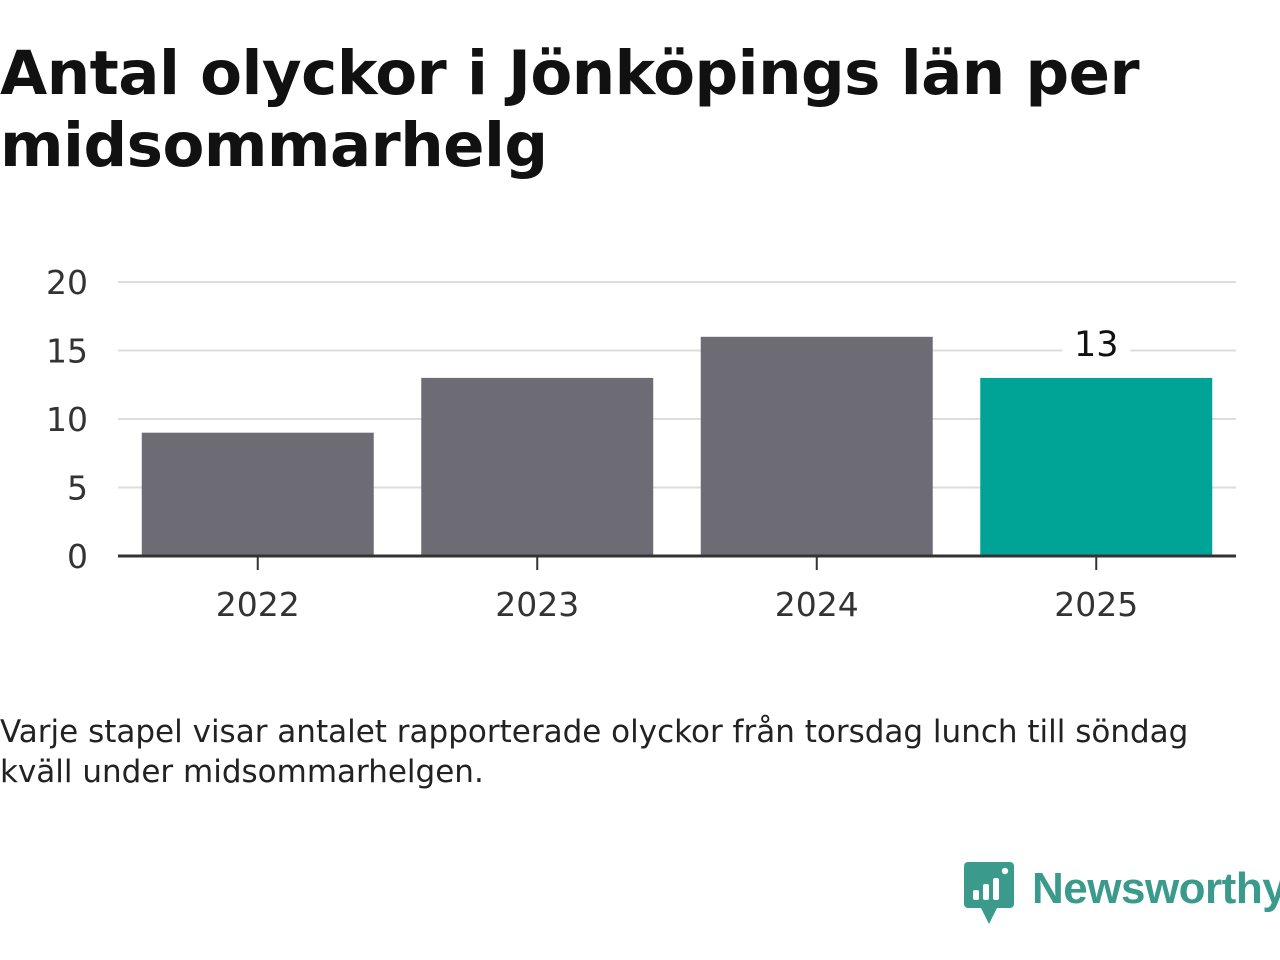 Image resolution: width=1280 pixels, height=960 pixels. Describe the element at coordinates (67, 351) in the screenshot. I see `y-tick-label: 15` at that location.